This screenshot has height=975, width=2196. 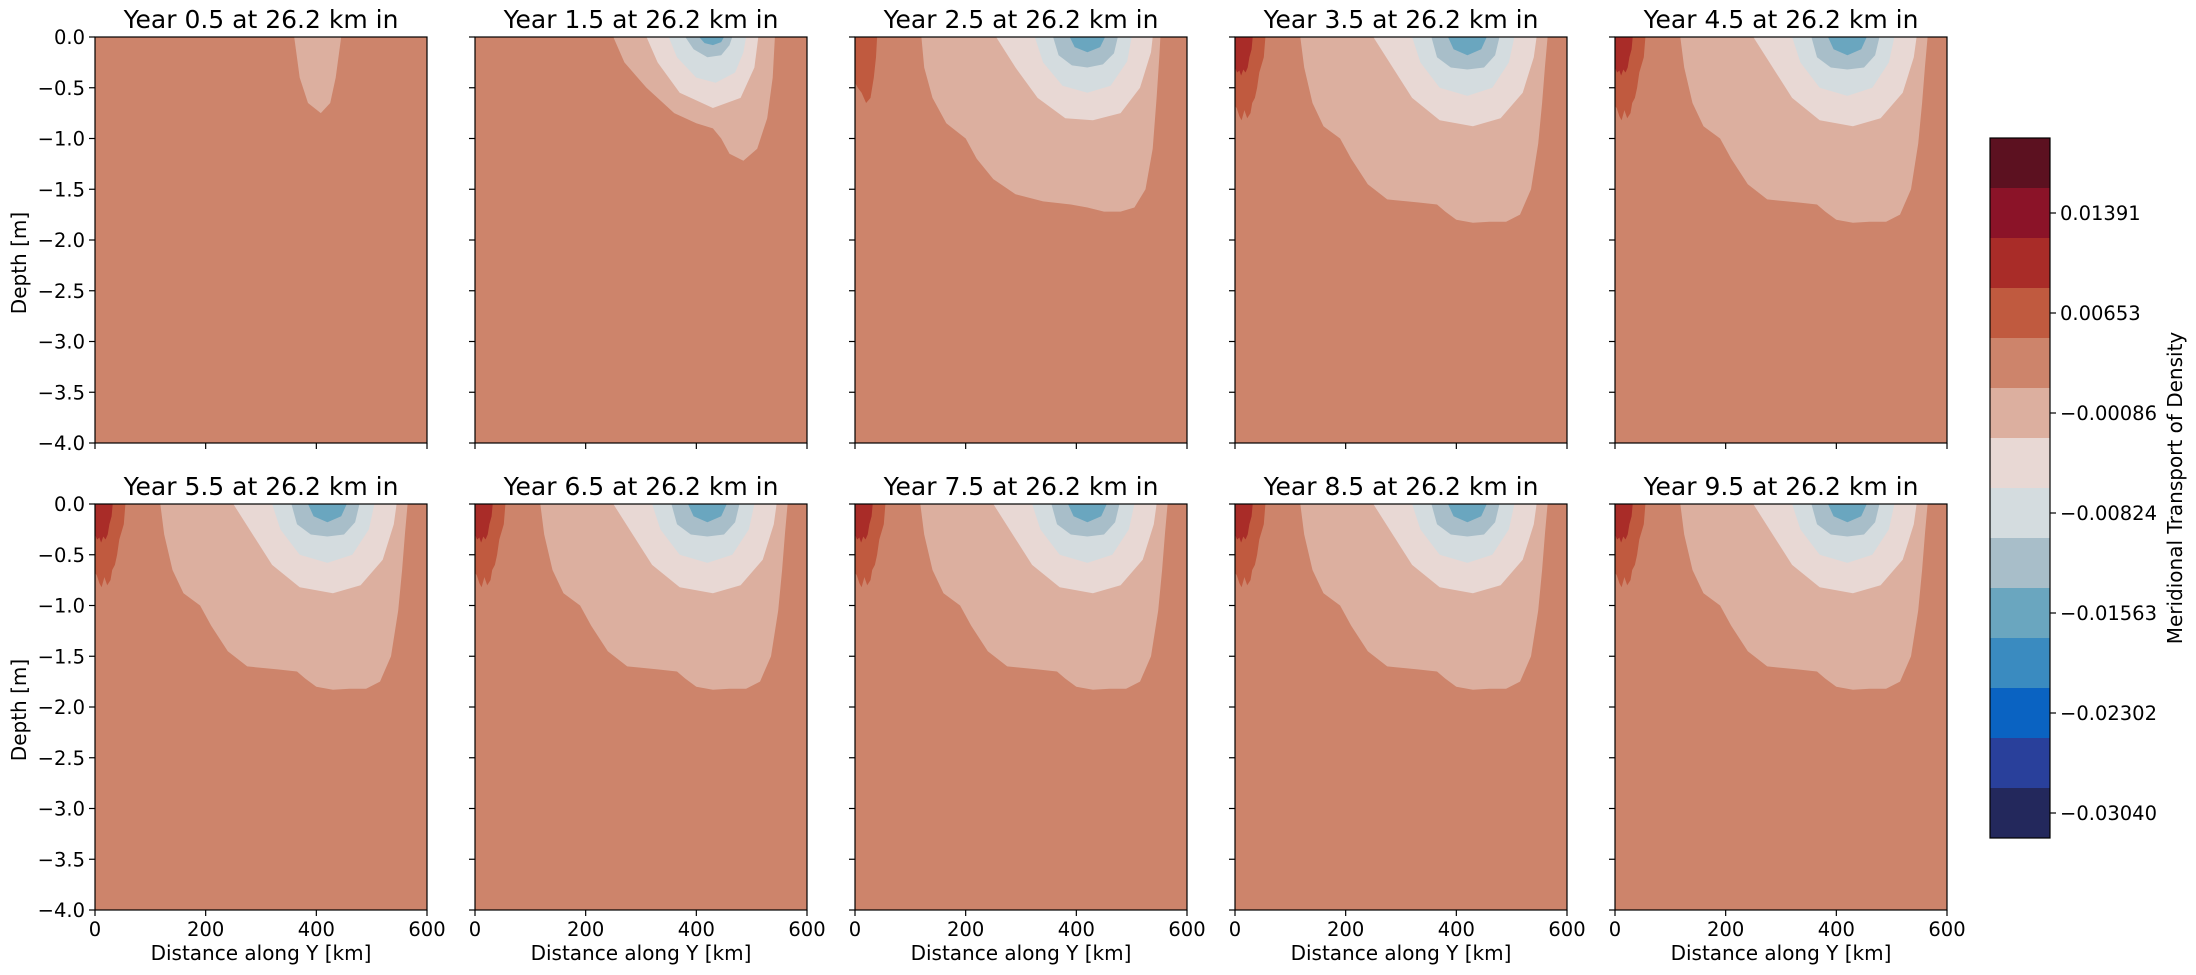 What do you see at coordinates (2100, 213) in the screenshot?
I see `colorbar-tick-label: 0.01391` at bounding box center [2100, 213].